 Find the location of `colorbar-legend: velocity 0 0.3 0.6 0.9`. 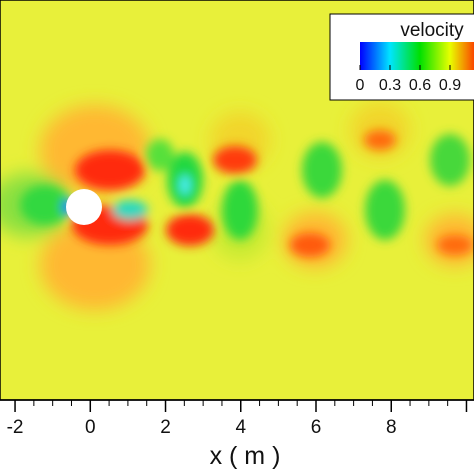

colorbar-legend: velocity 0 0.3 0.6 0.9 is located at coordinates (401, 57).